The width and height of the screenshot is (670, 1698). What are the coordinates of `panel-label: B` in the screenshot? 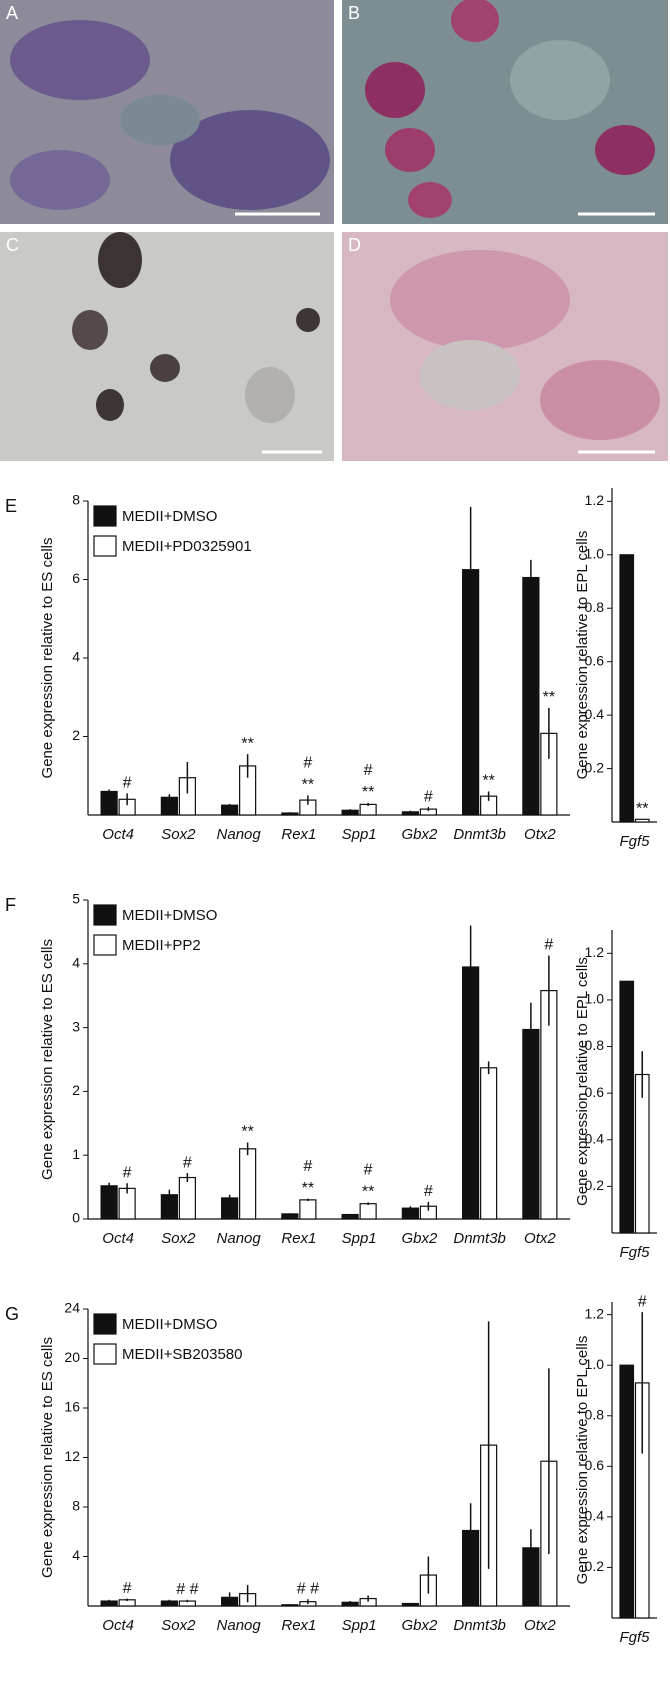 It's located at (354, 13).